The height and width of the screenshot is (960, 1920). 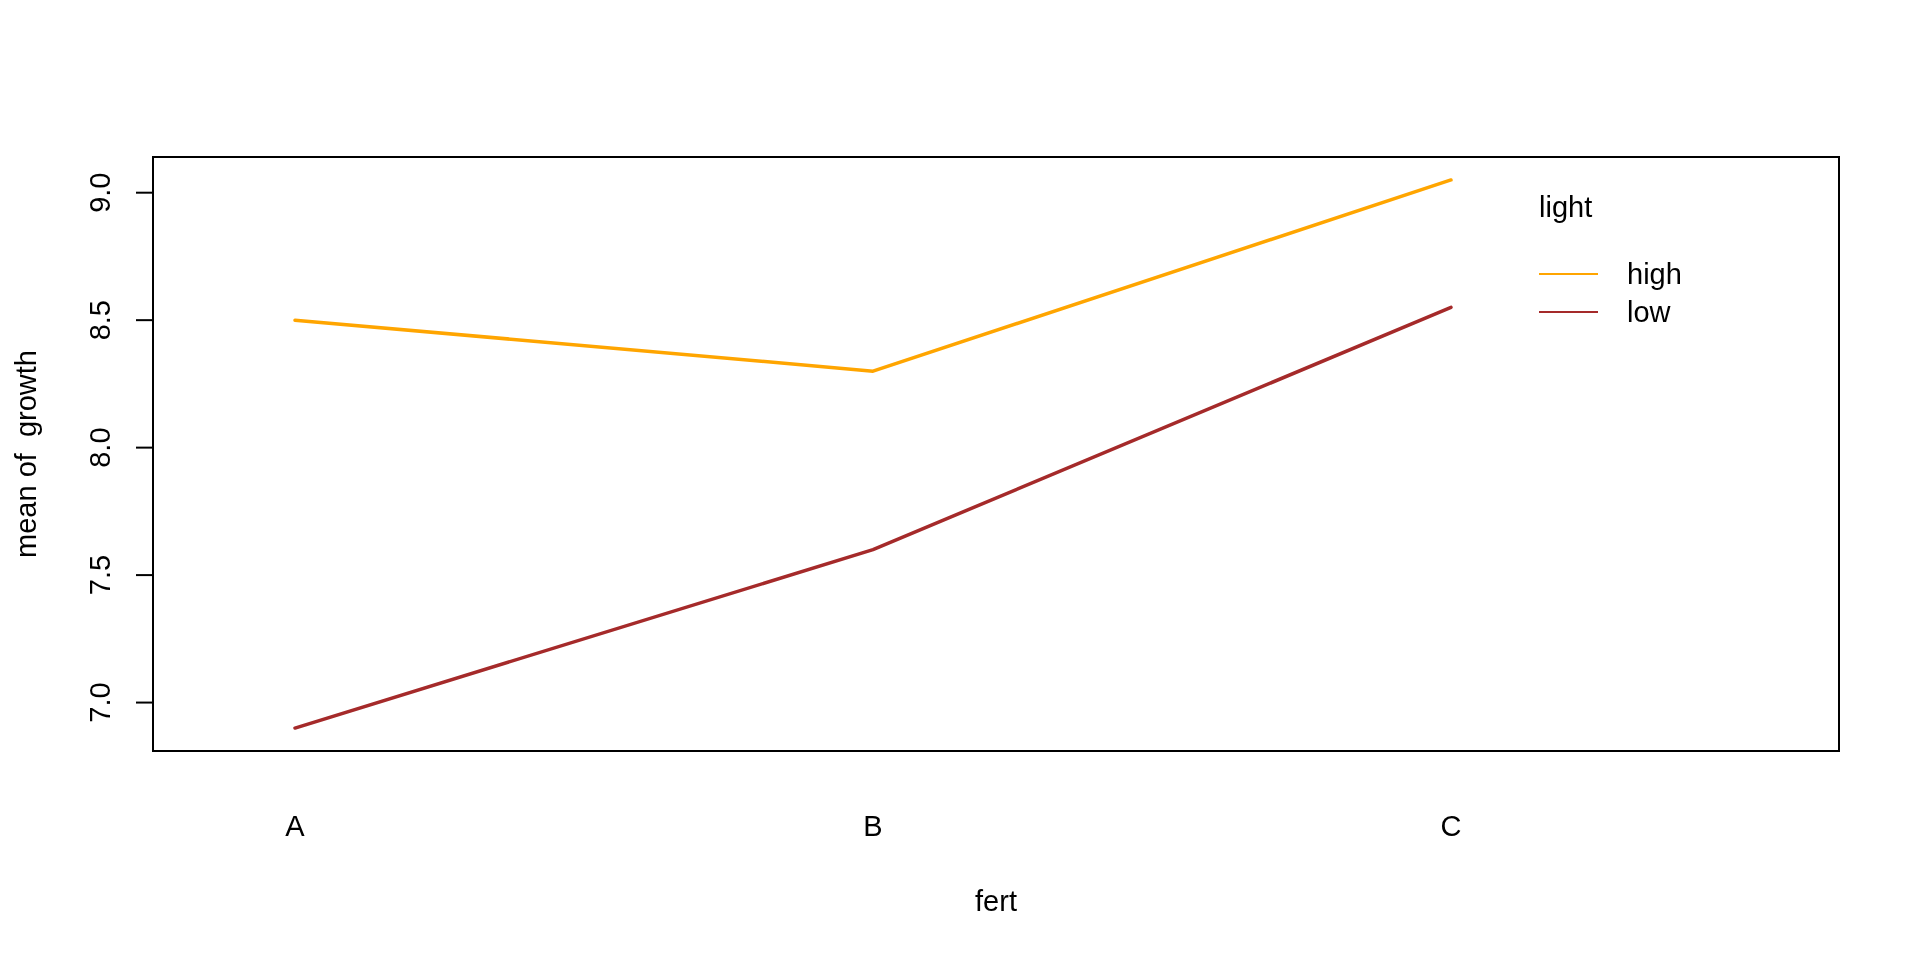 I want to click on legend-title: light, so click(x=1566, y=207).